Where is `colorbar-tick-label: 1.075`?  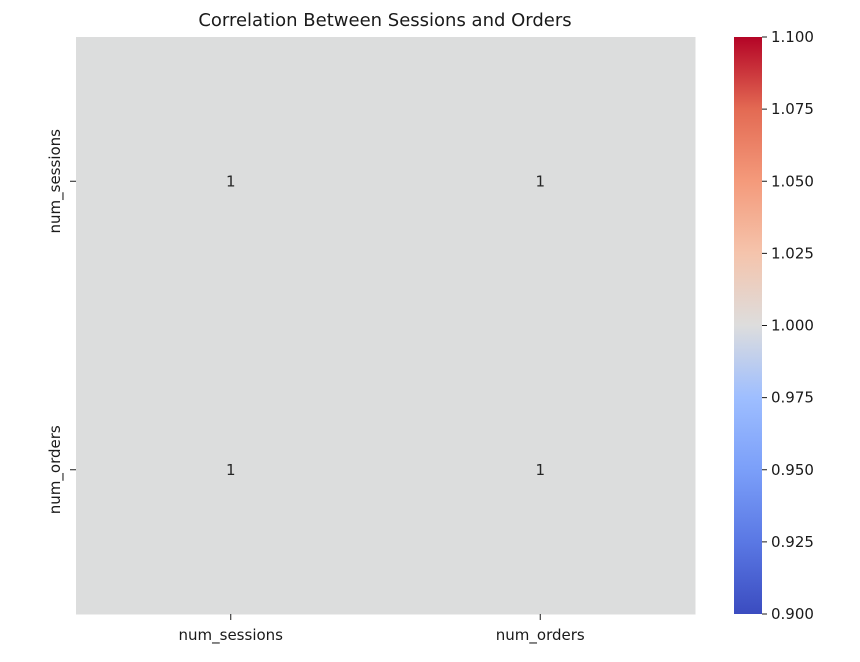 colorbar-tick-label: 1.075 is located at coordinates (792, 109).